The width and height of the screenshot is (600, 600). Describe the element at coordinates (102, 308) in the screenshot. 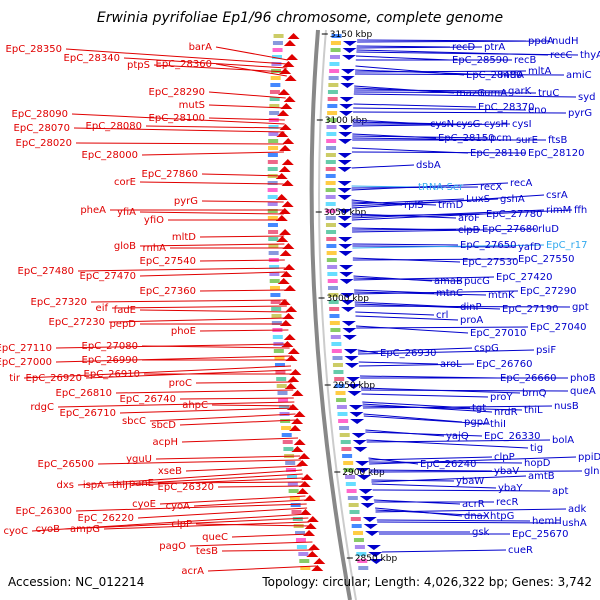

I see `left-gene-label: eif` at that location.